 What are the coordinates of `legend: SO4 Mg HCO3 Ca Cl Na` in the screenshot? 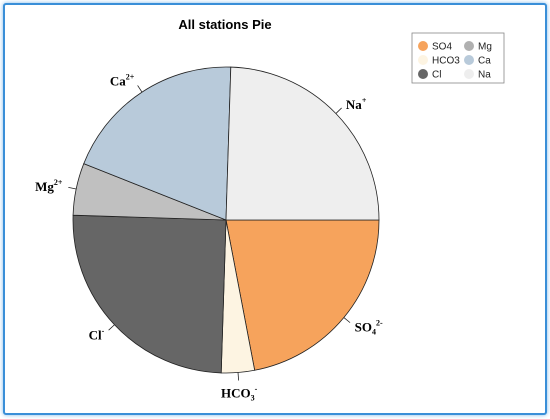 It's located at (458, 58).